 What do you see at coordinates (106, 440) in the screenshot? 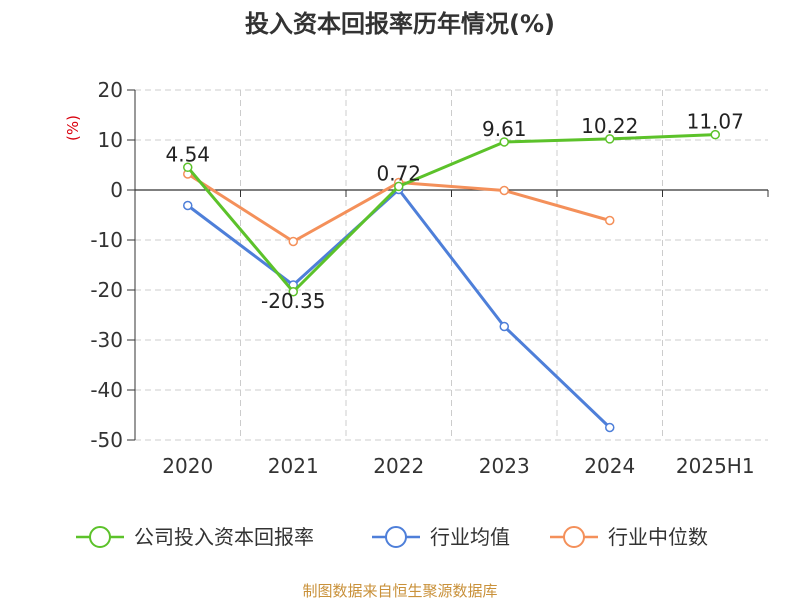
I see `y-tick-label: -50` at bounding box center [106, 440].